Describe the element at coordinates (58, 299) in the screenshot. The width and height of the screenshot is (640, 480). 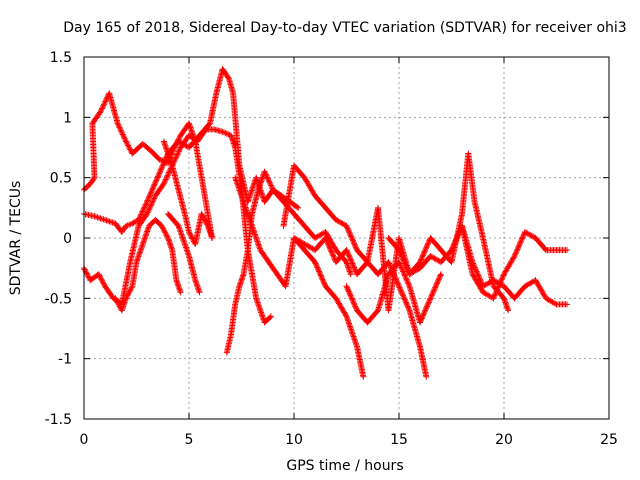
I see `y-tick-label: -0.5` at that location.